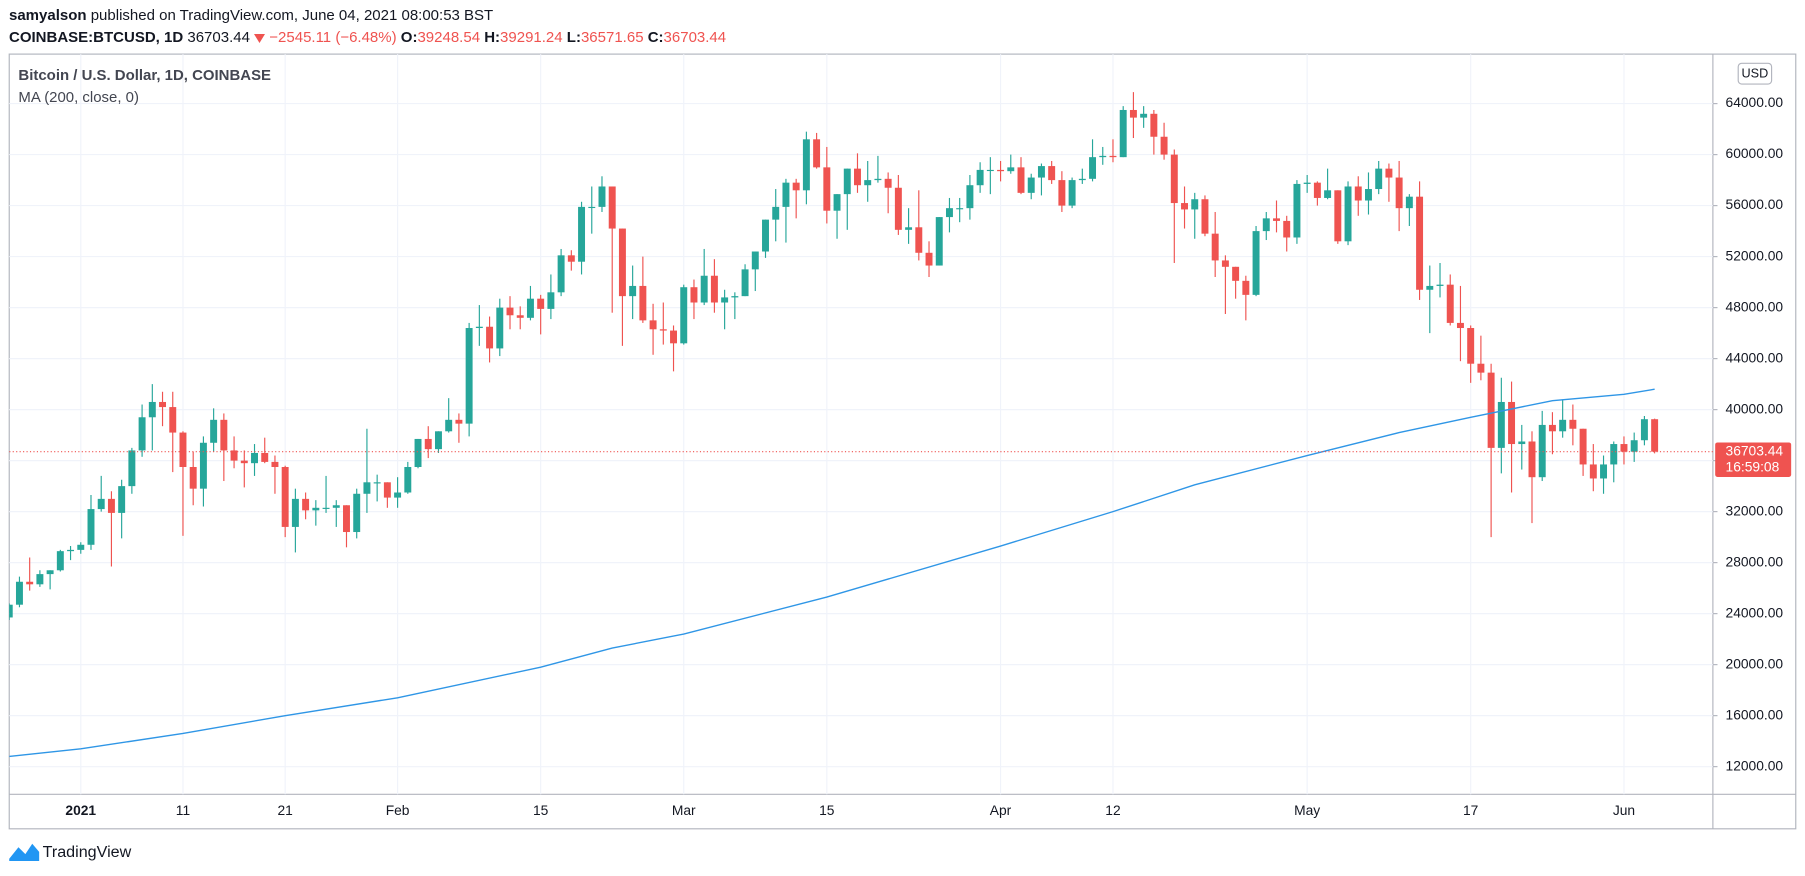  I want to click on x-tick-label: 17, so click(1470, 810).